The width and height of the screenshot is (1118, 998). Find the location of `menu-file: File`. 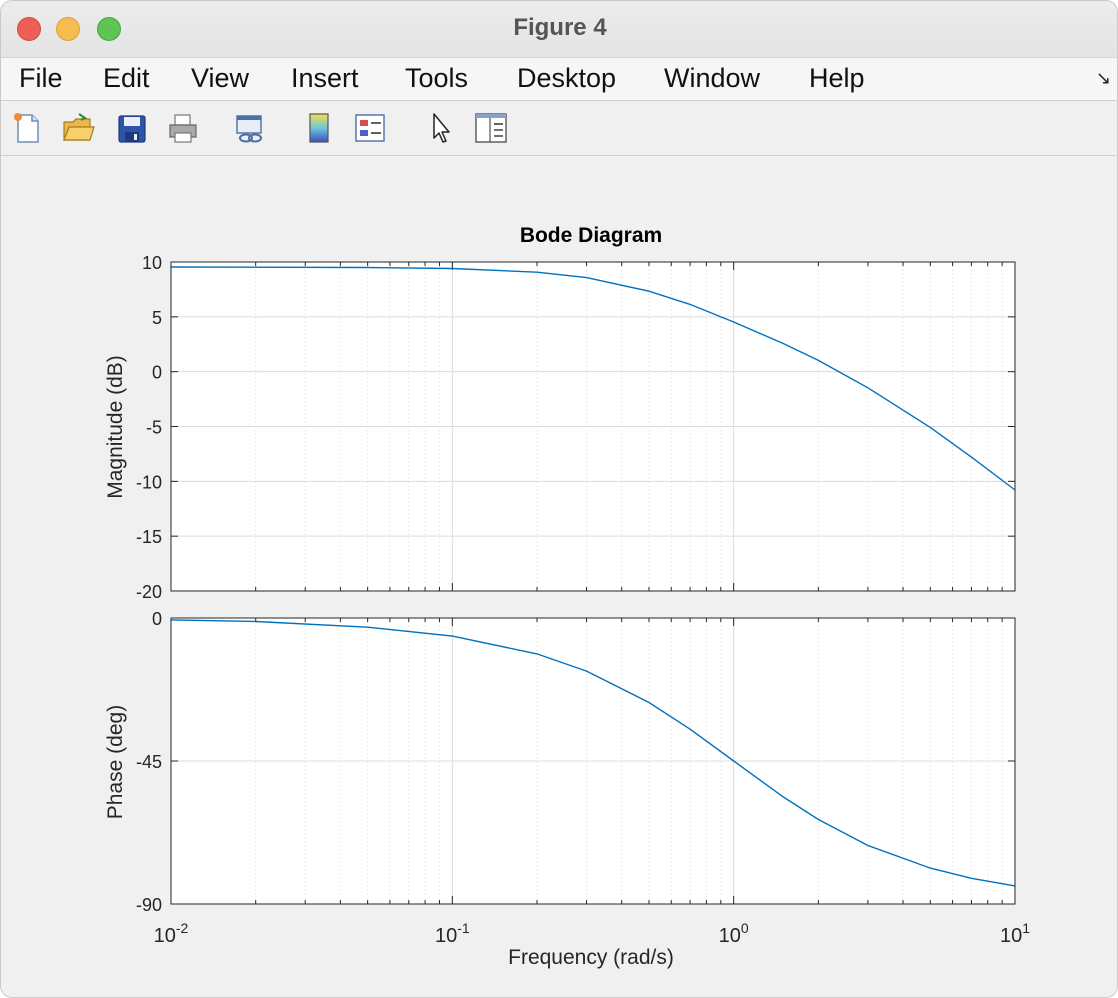

menu-file: File is located at coordinates (41, 78).